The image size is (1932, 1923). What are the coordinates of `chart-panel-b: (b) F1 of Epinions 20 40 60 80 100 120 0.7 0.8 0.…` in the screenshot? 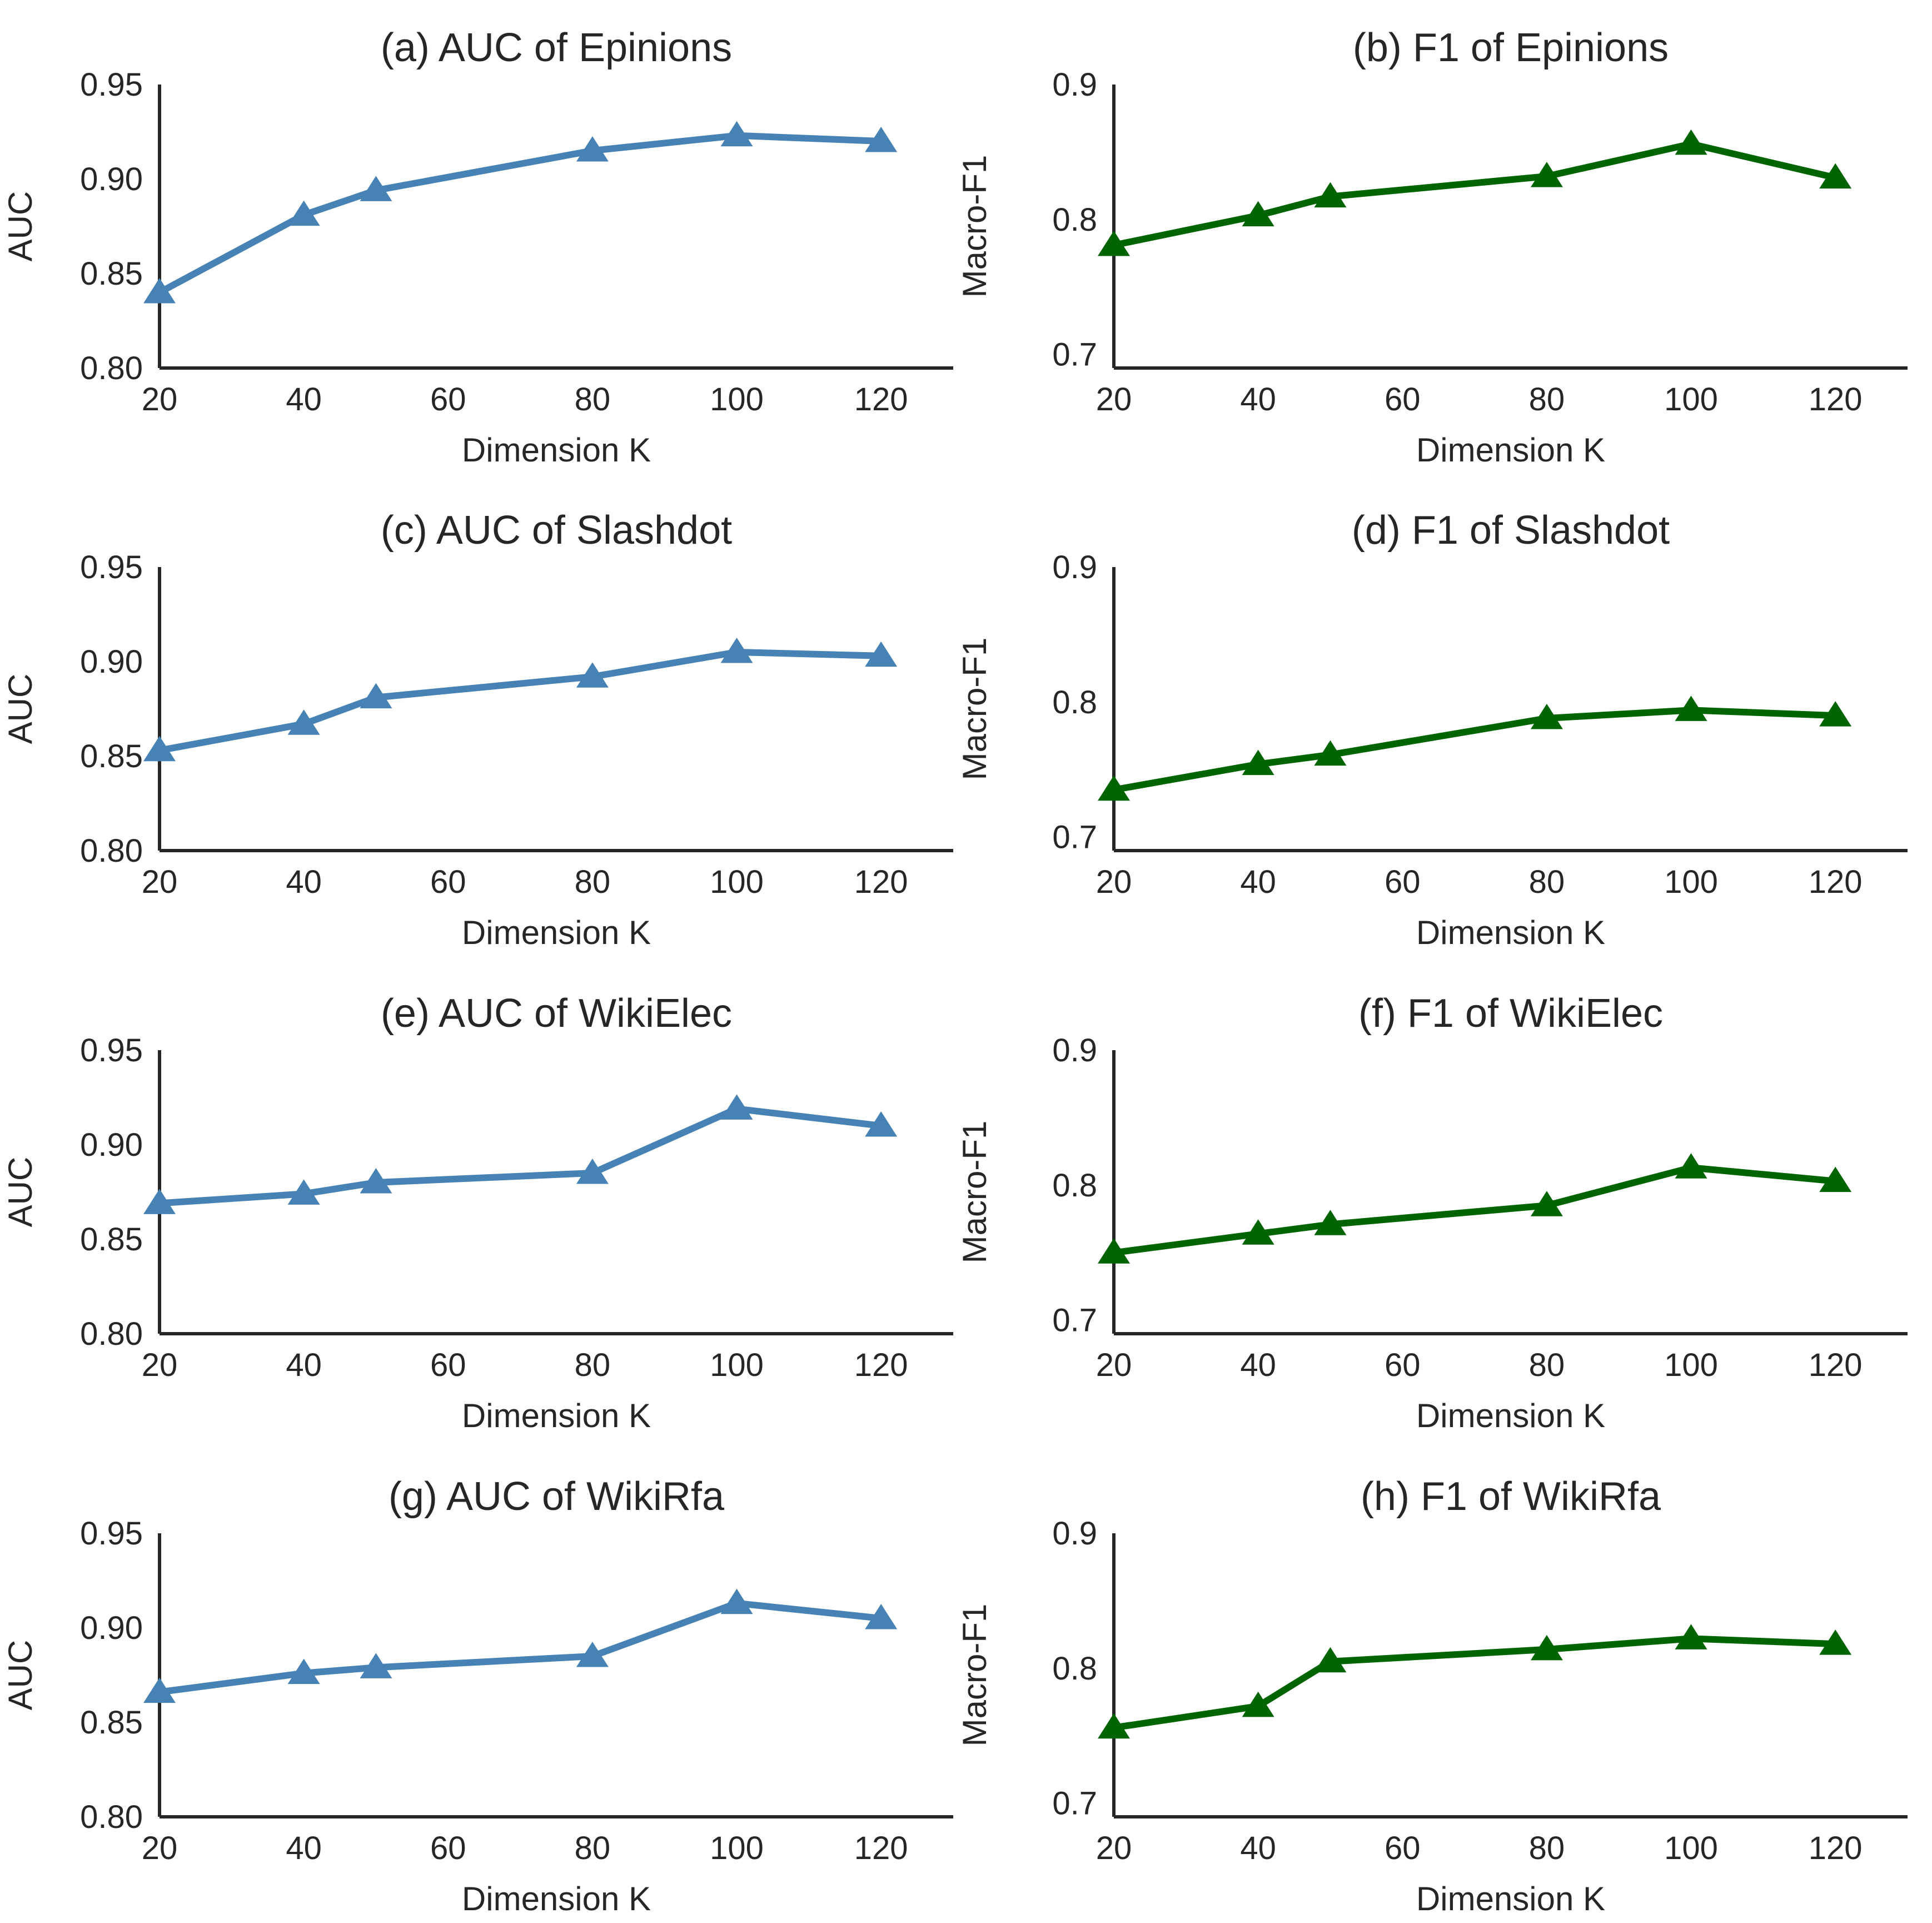 It's located at (1432, 247).